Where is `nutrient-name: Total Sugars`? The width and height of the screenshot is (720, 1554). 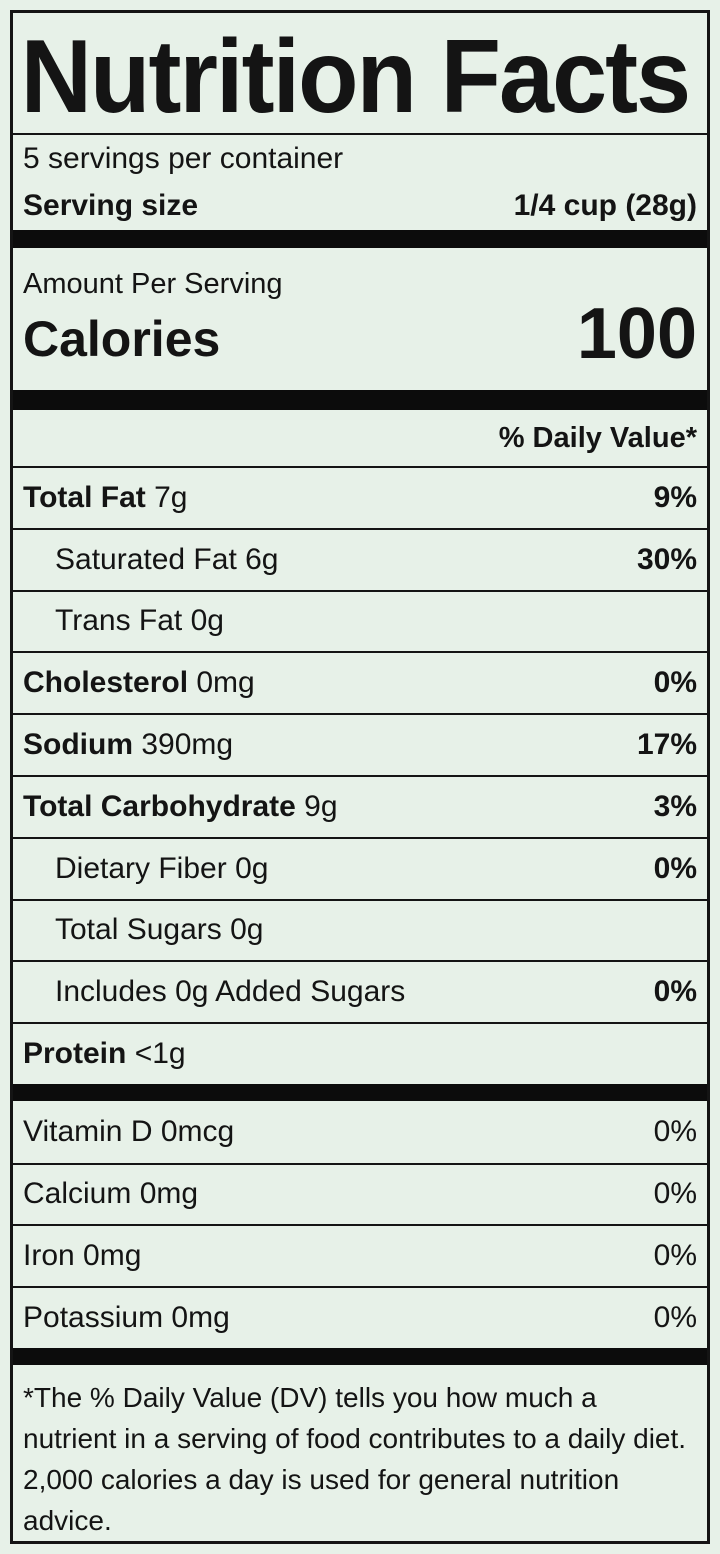
nutrient-name: Total Sugars is located at coordinates (138, 930).